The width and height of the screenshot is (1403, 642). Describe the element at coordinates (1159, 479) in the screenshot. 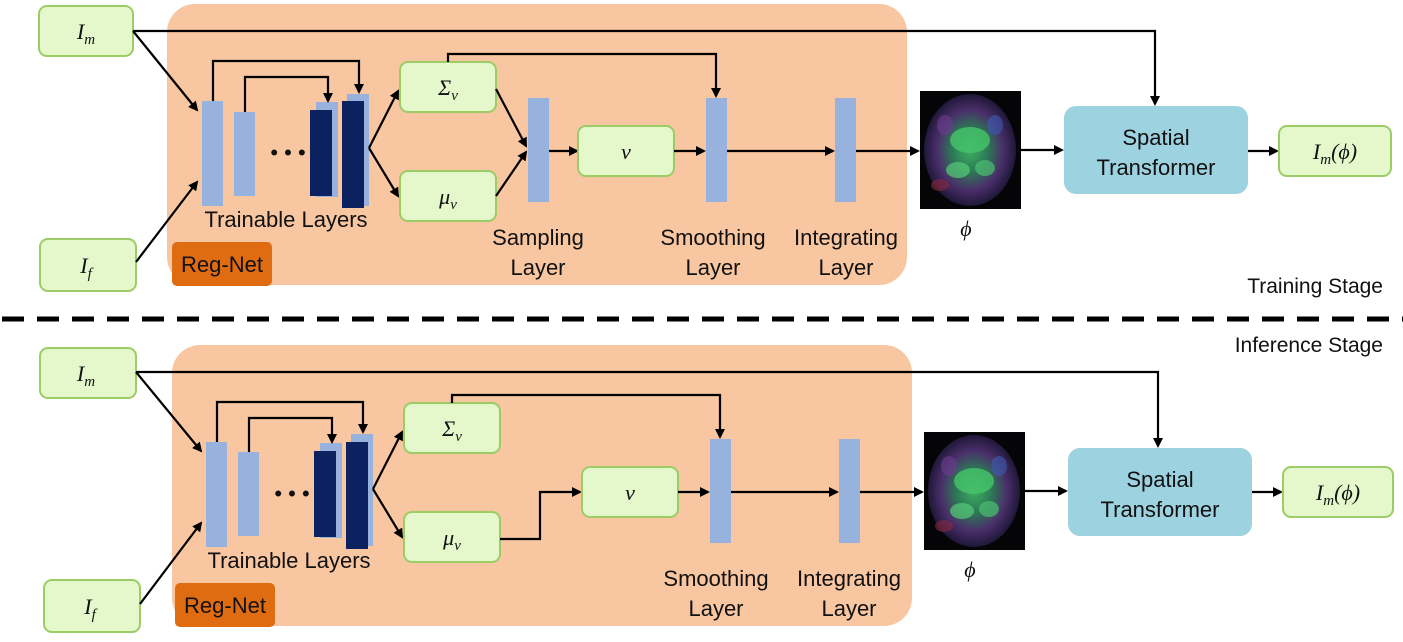

I see `inference-st-label-1: Spatial` at that location.